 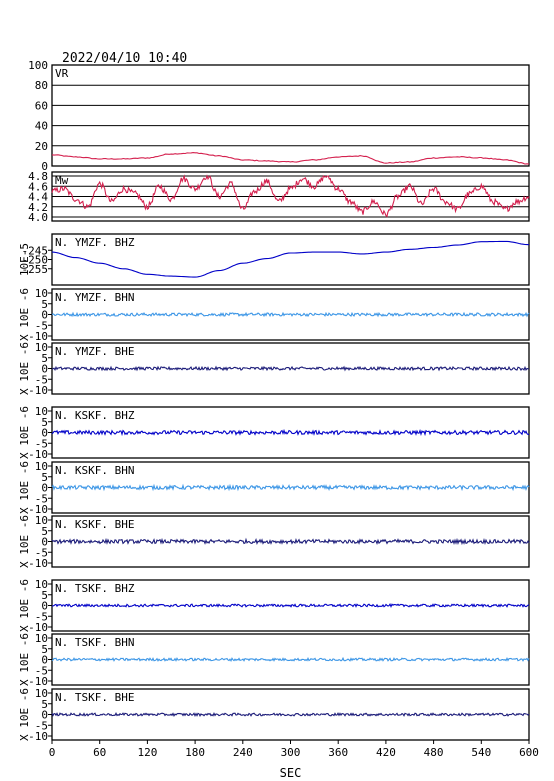 I want to click on x-tick-label: 480, so click(x=434, y=752).